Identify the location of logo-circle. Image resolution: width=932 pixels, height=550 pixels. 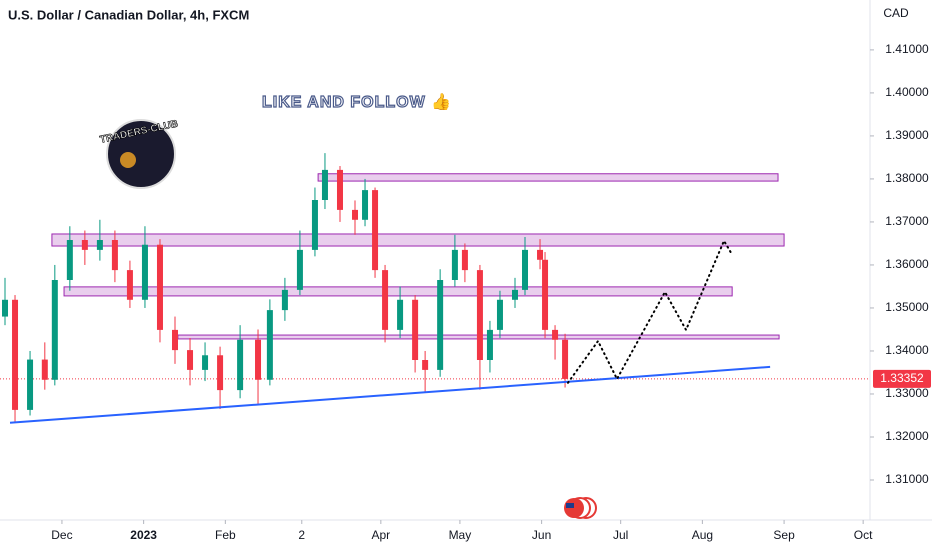
(141, 154).